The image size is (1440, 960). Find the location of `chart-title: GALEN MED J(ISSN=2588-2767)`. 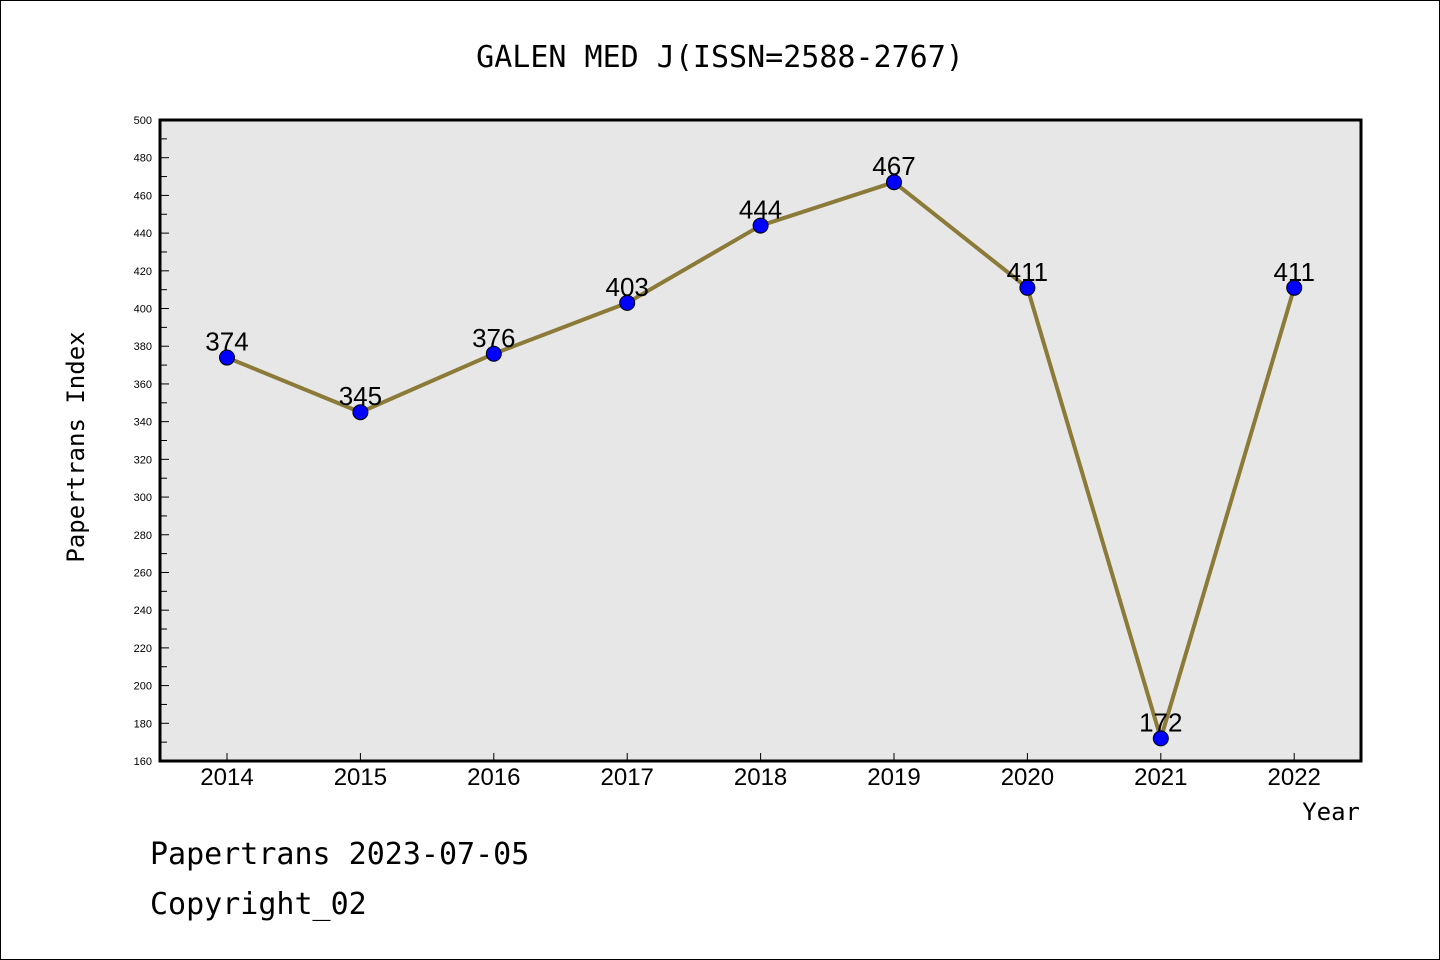

chart-title: GALEN MED J(ISSN=2588-2767) is located at coordinates (720, 57).